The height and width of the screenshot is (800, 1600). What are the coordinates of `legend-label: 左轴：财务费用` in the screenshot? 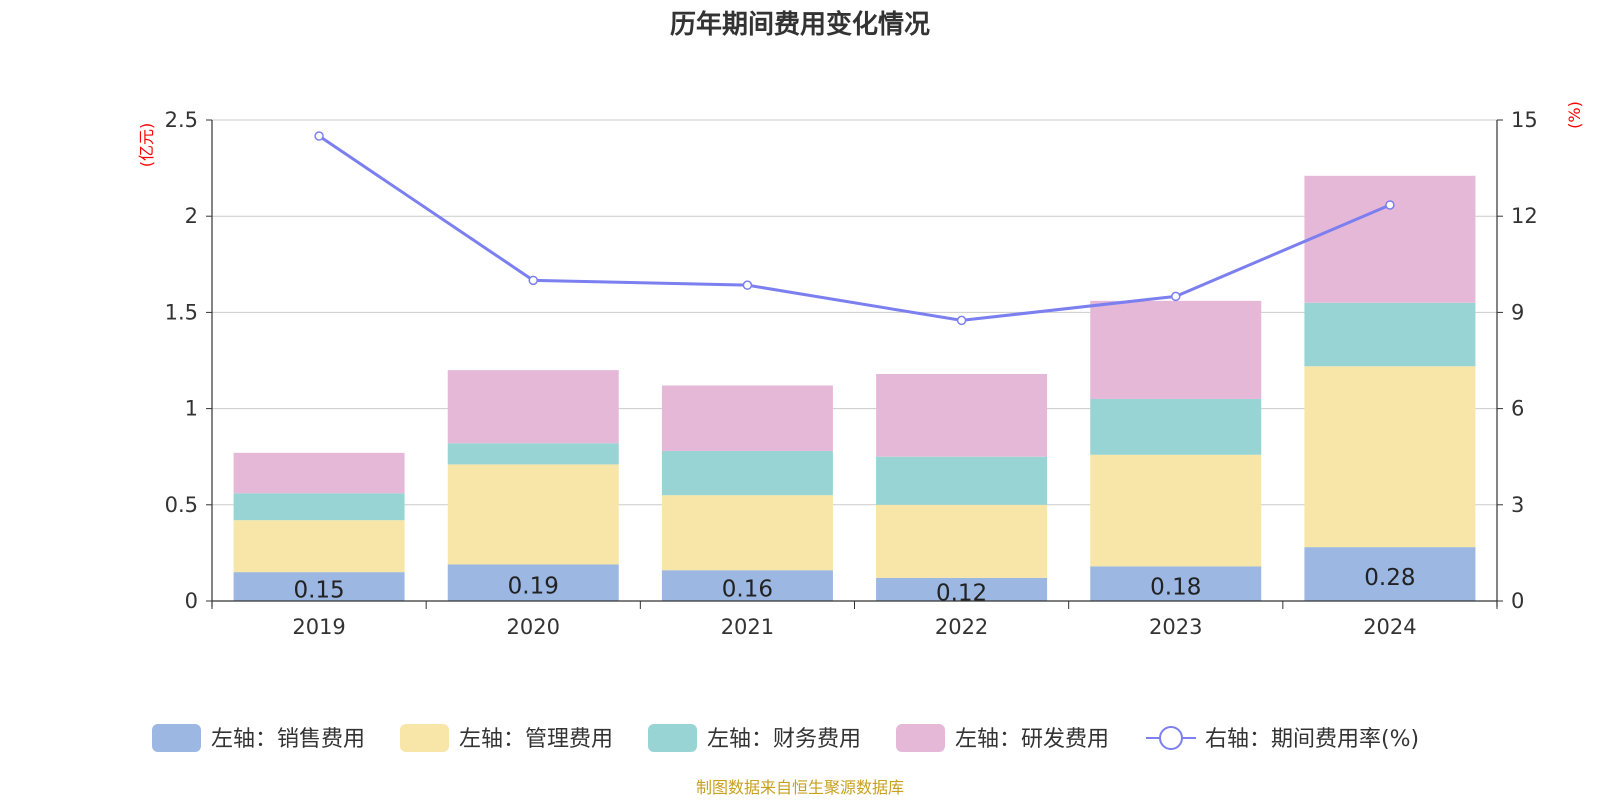 It's located at (784, 739).